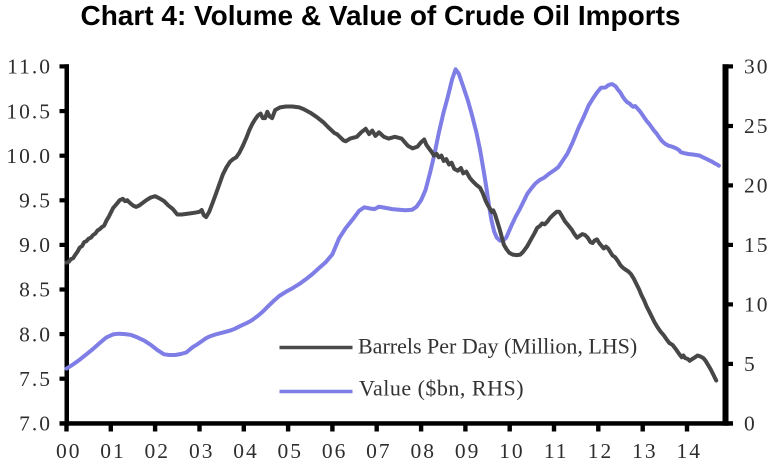 The image size is (771, 467). Describe the element at coordinates (158, 450) in the screenshot. I see `svg-text: 02` at that location.